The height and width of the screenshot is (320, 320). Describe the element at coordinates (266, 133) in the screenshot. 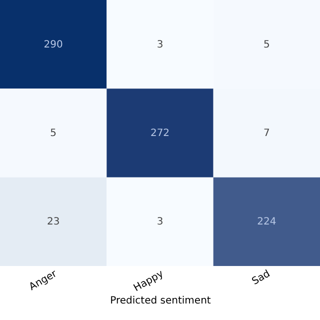

I see `data-label: 7` at that location.